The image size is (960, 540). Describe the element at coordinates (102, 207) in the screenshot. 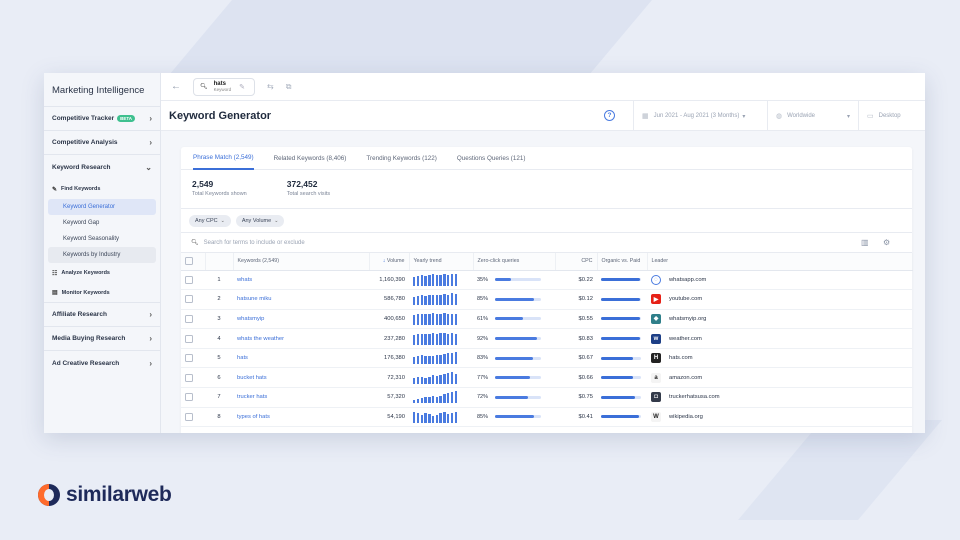

I see `sidebar-item-keyword-generator: Keyword Generator` at that location.